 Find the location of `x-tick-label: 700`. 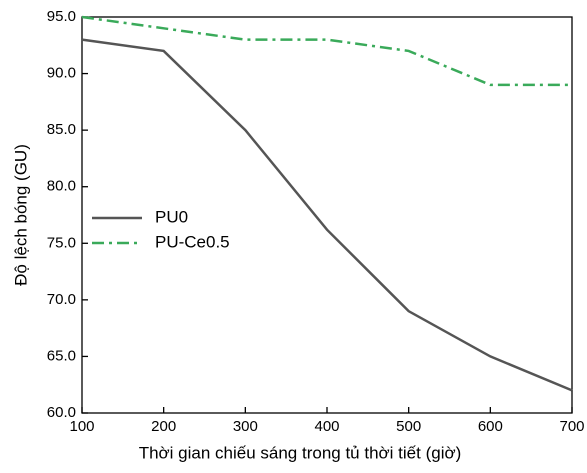

x-tick-label: 700 is located at coordinates (571, 426).